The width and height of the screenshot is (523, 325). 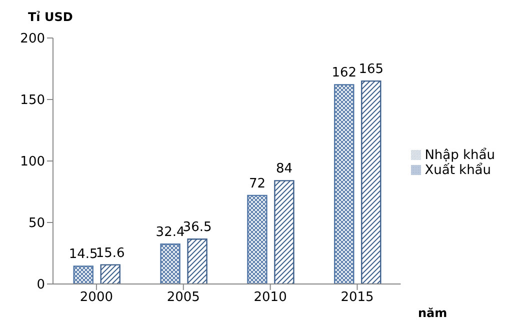 What do you see at coordinates (459, 155) in the screenshot?
I see `legend-label: Nhập khẩu` at bounding box center [459, 155].